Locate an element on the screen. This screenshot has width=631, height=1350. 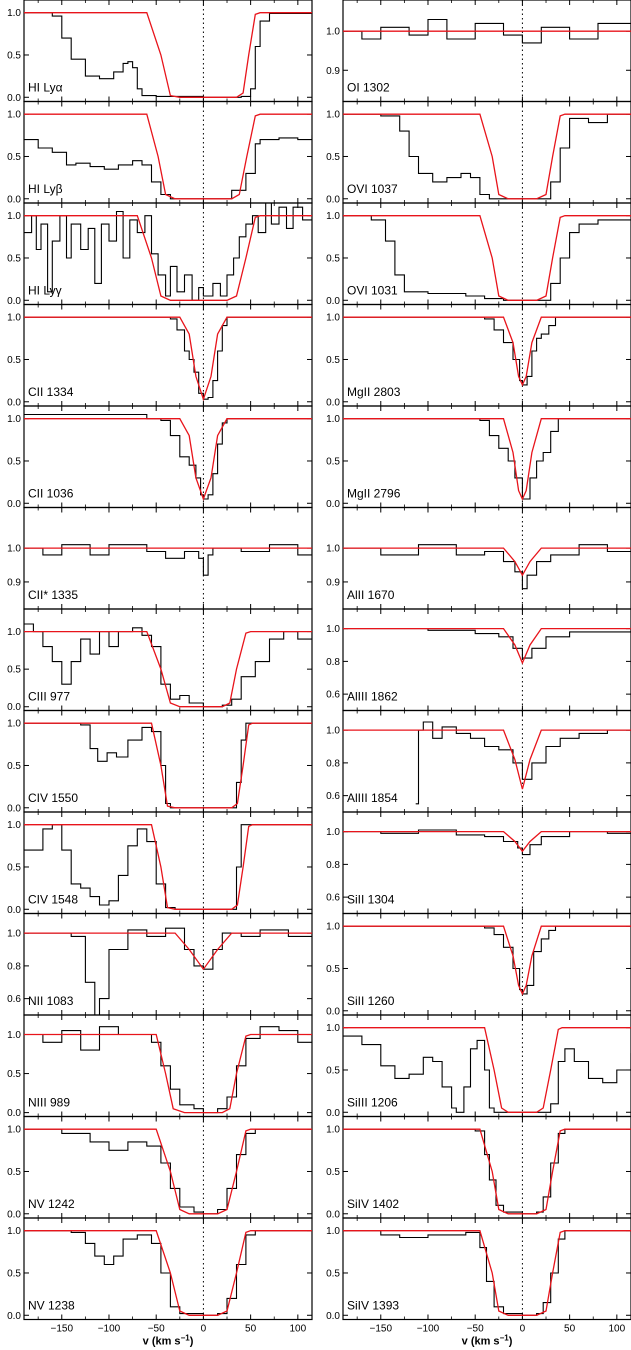
ion-label: AlIII 1854 is located at coordinates (372, 798).